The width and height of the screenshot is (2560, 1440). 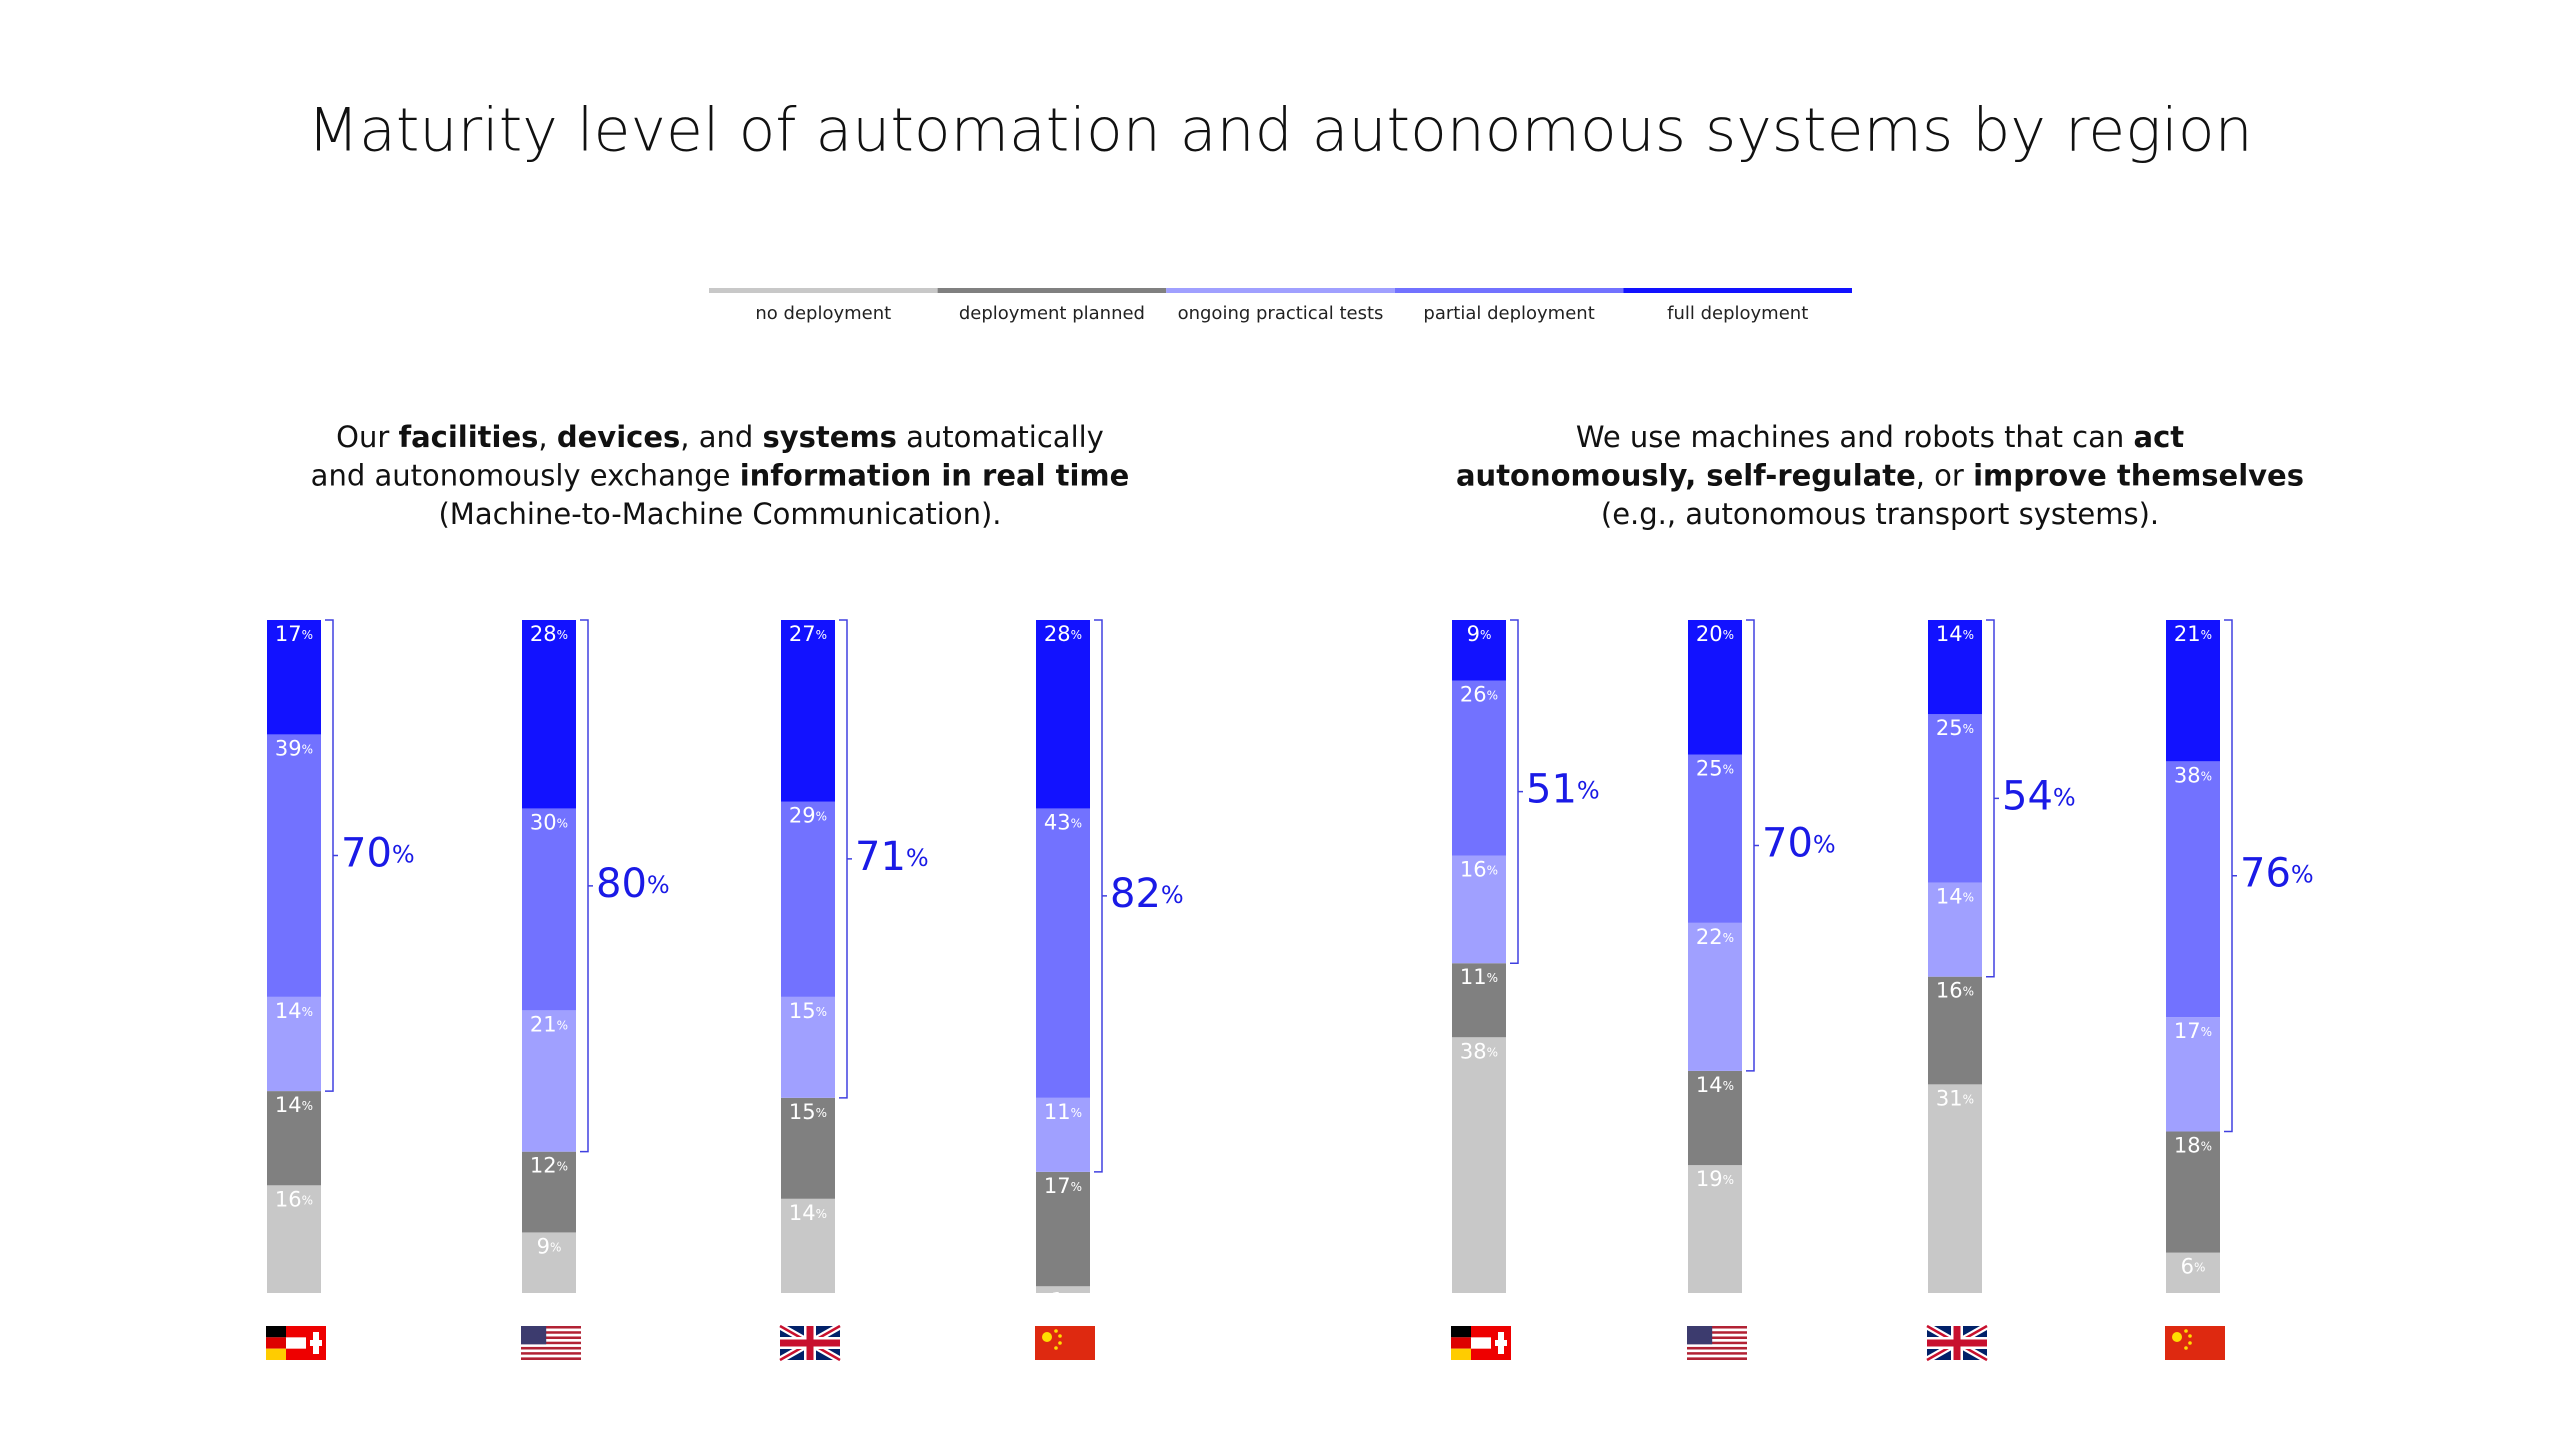 I want to click on flag, so click(x=296, y=1343).